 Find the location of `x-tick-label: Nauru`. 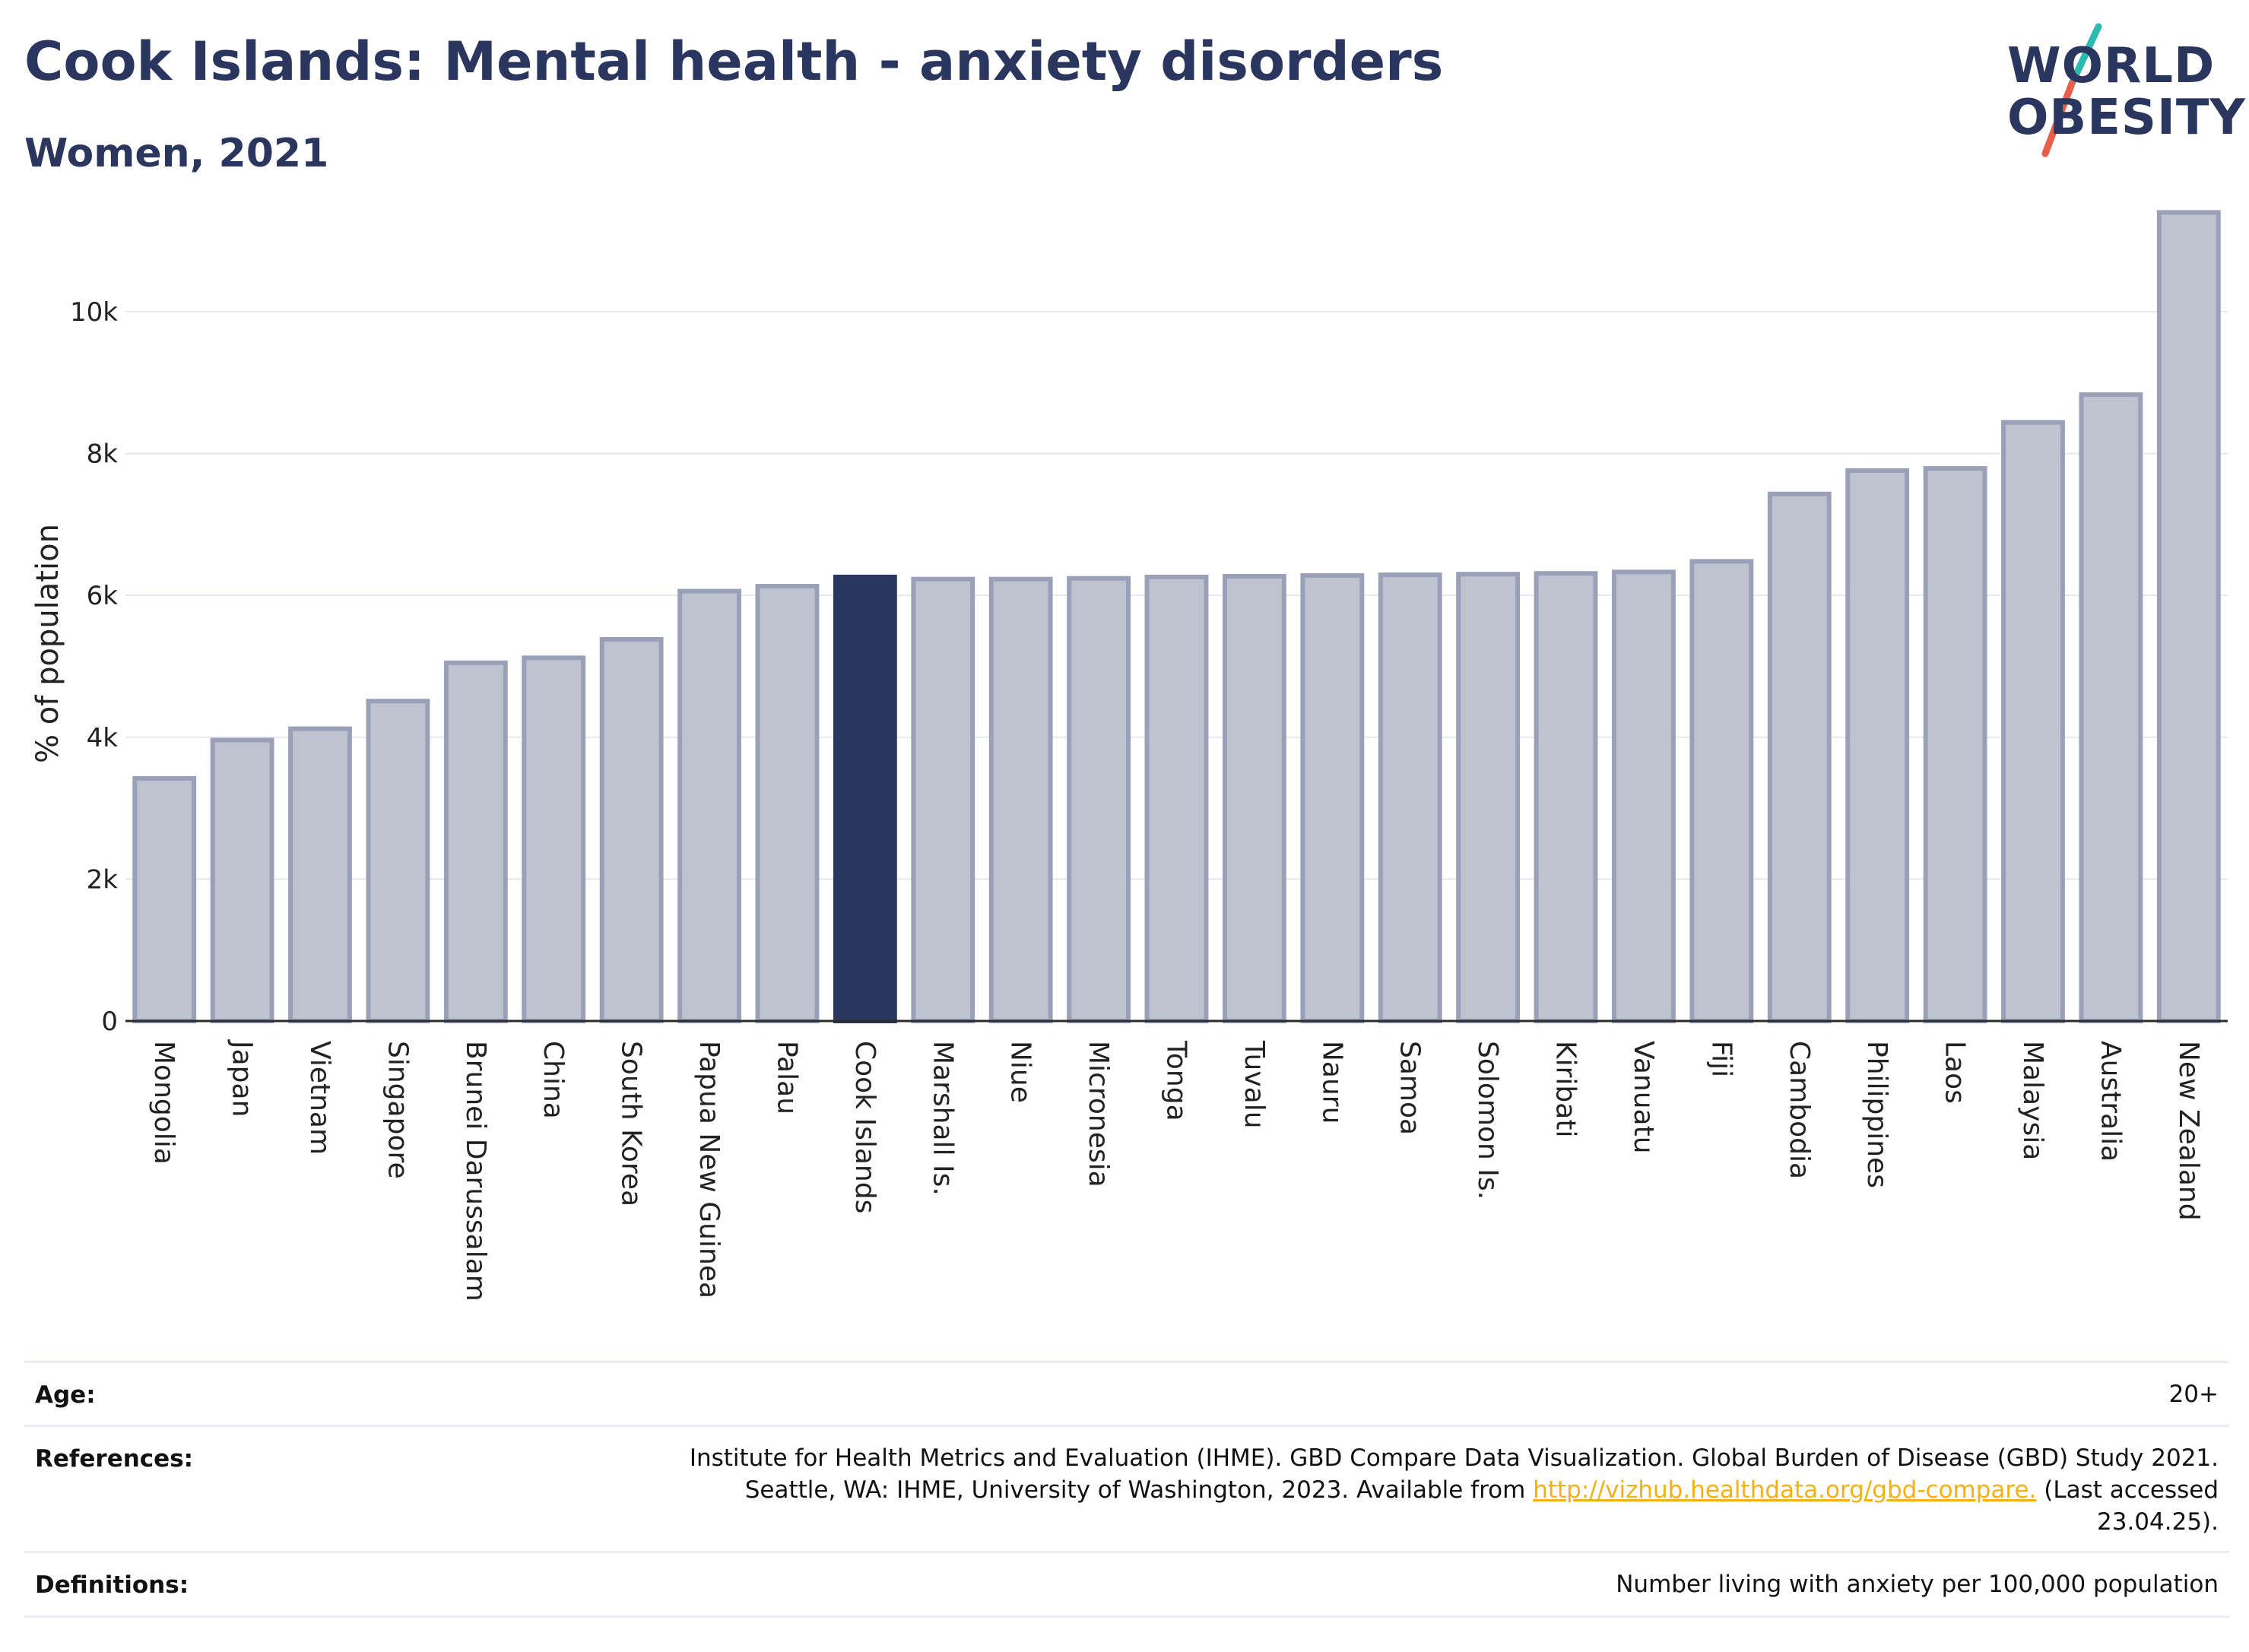

x-tick-label: Nauru is located at coordinates (1331, 1082).